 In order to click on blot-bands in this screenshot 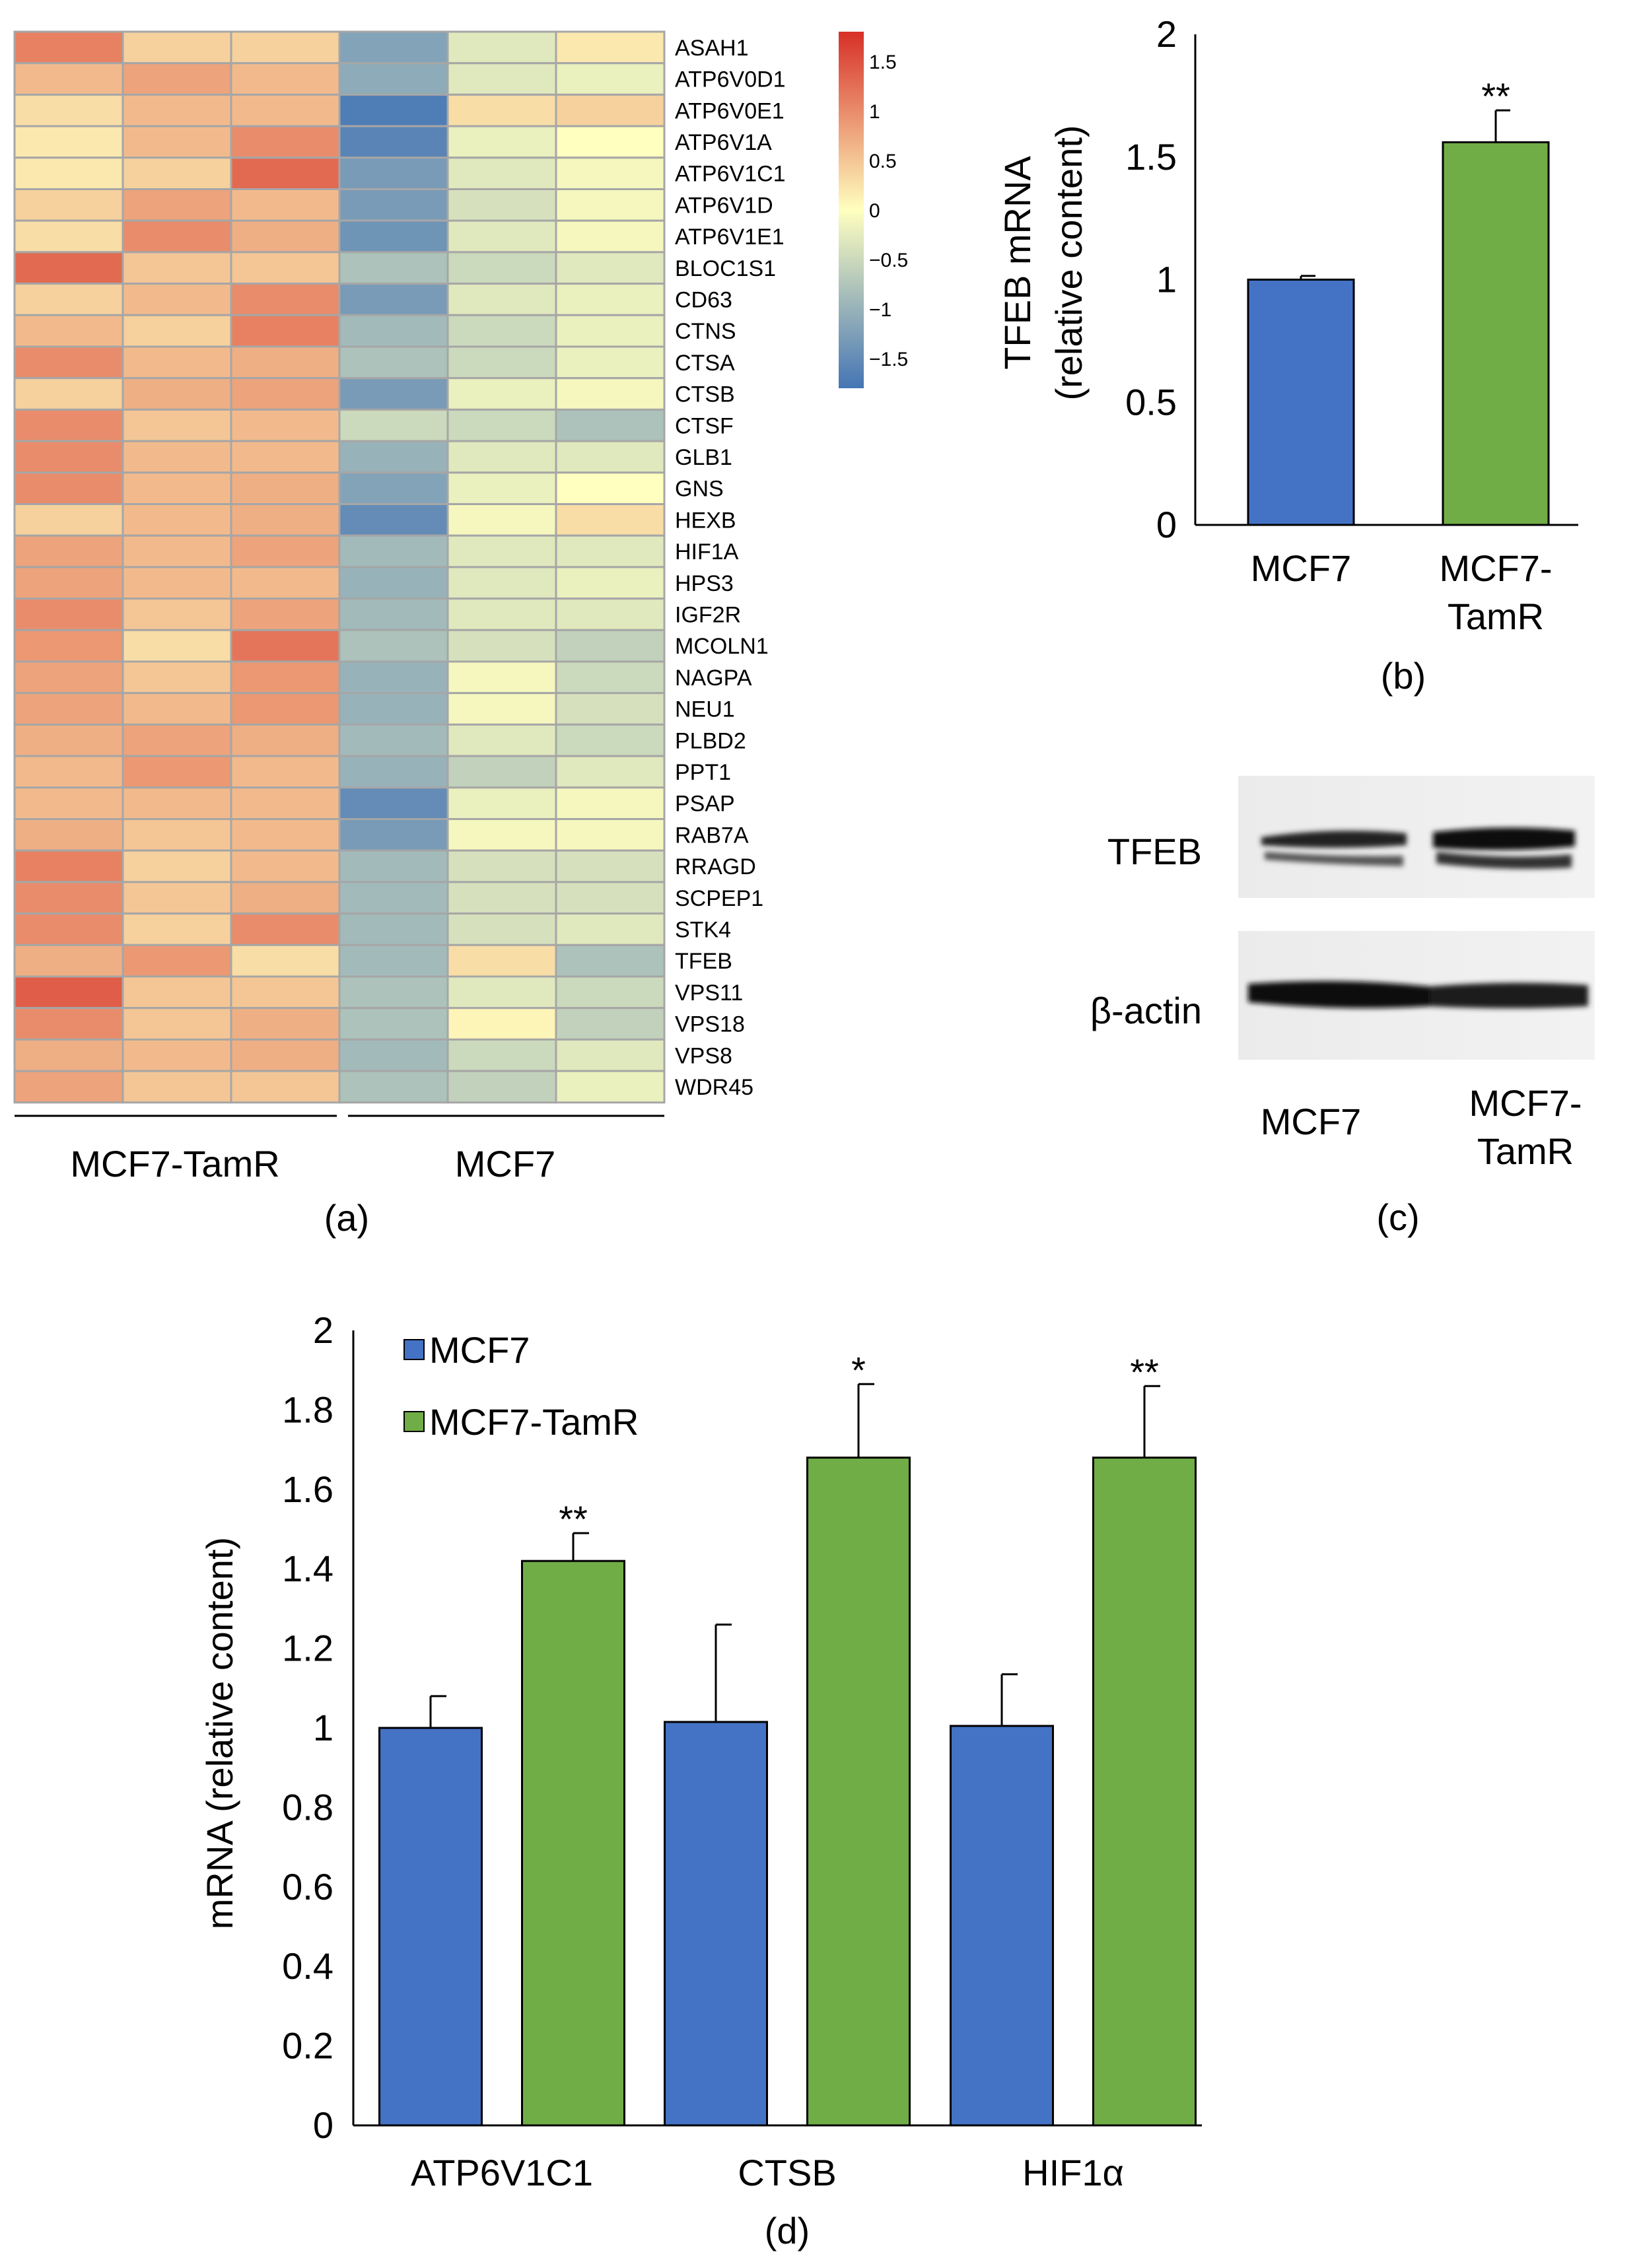, I will do `click(1418, 918)`.